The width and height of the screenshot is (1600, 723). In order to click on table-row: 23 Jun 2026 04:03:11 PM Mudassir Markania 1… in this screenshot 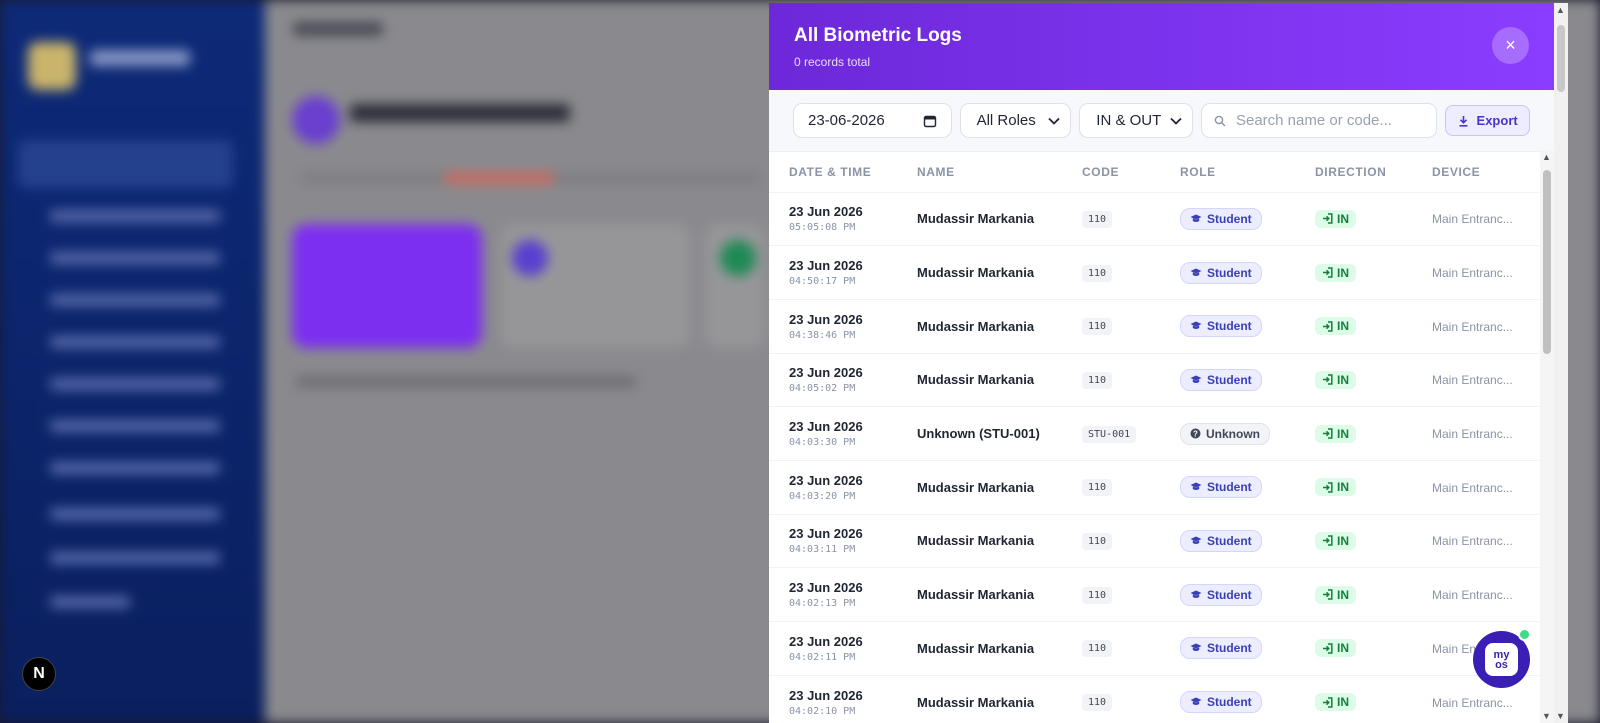, I will do `click(1154, 540)`.